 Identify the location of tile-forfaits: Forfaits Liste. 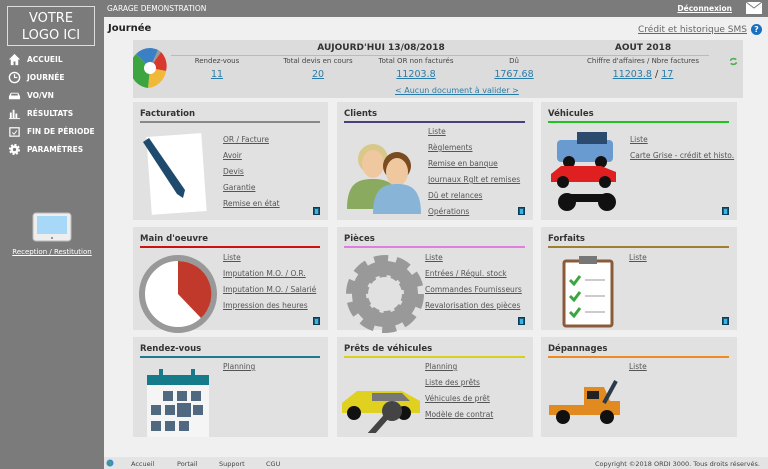
(639, 278).